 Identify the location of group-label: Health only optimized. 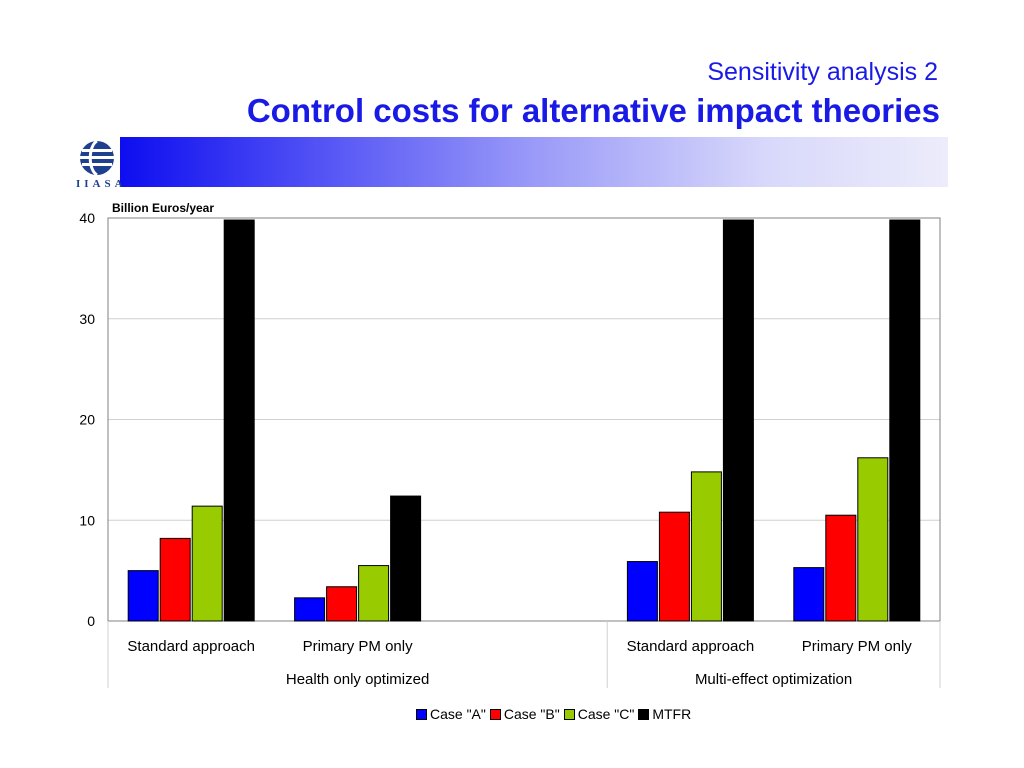
(357, 679).